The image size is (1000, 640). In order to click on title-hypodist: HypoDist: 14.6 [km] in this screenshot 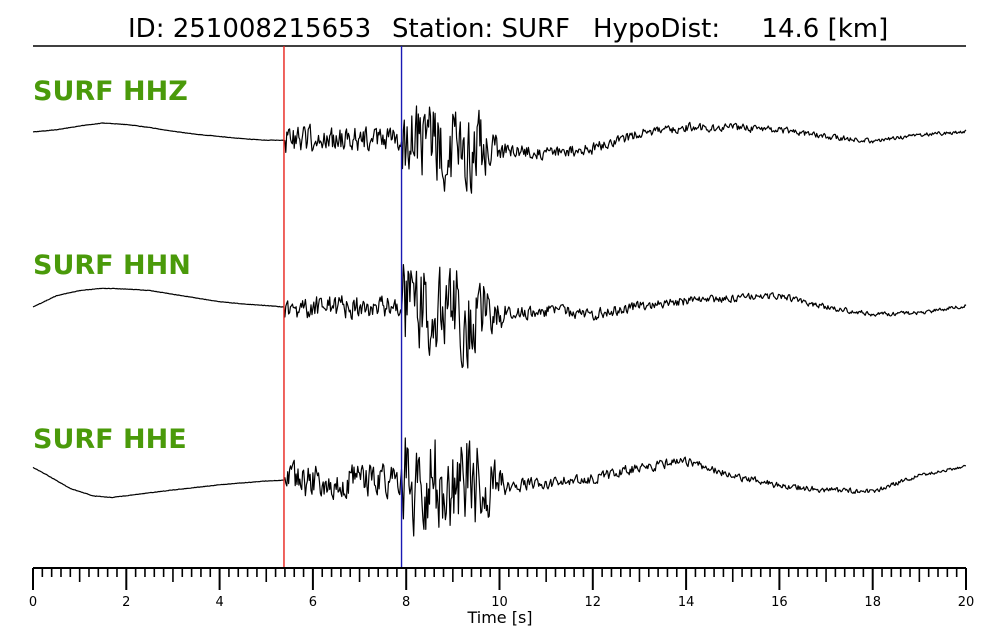, I will do `click(740, 29)`.